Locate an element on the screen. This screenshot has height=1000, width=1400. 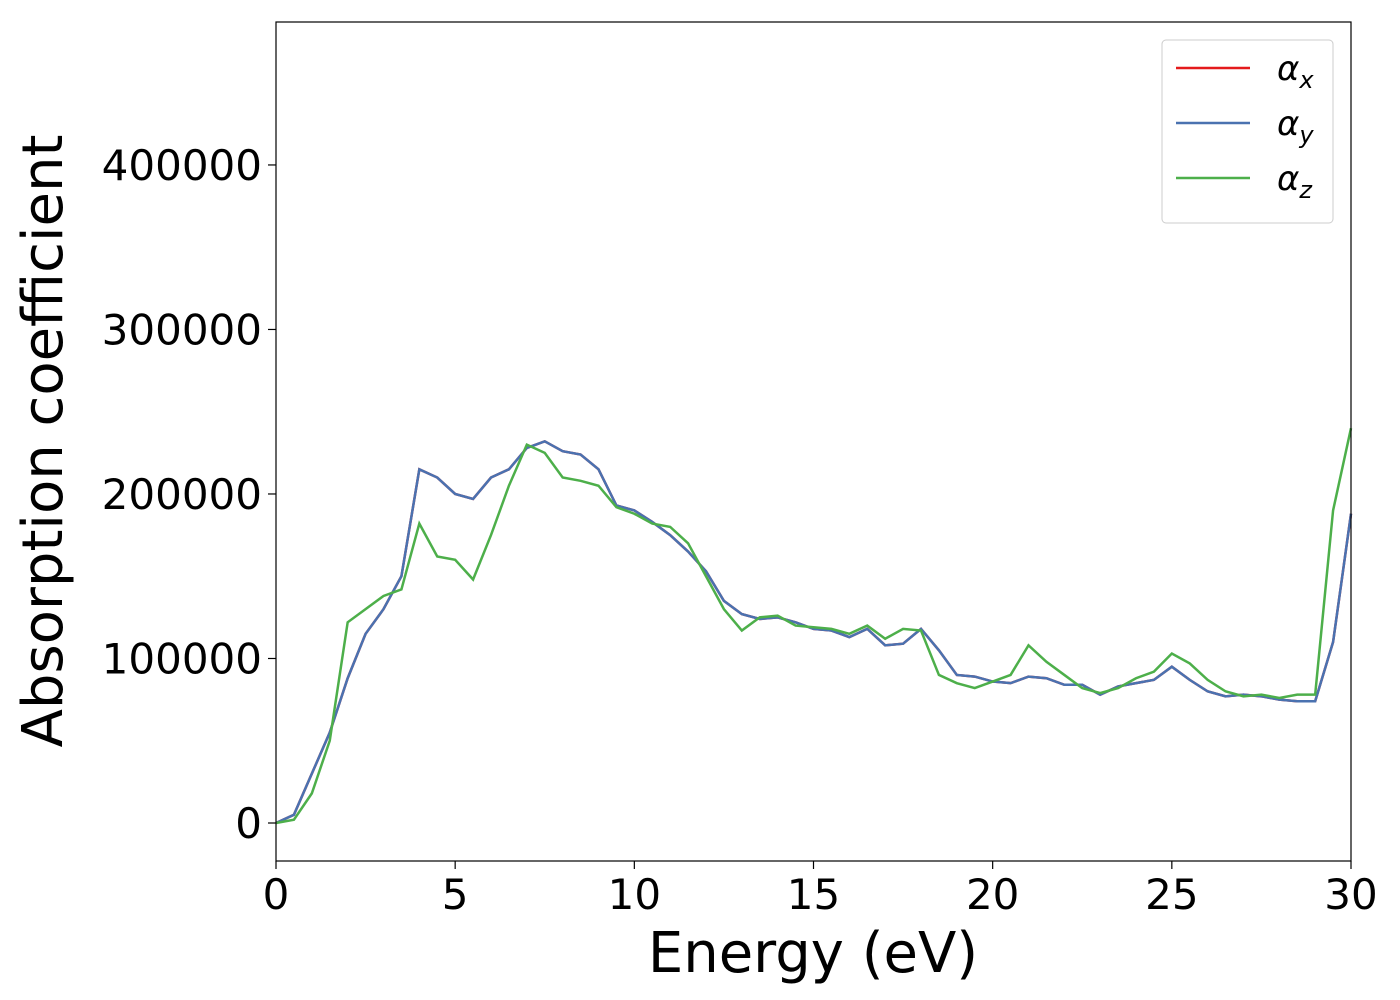
legend-label: αy is located at coordinates (1295, 126).